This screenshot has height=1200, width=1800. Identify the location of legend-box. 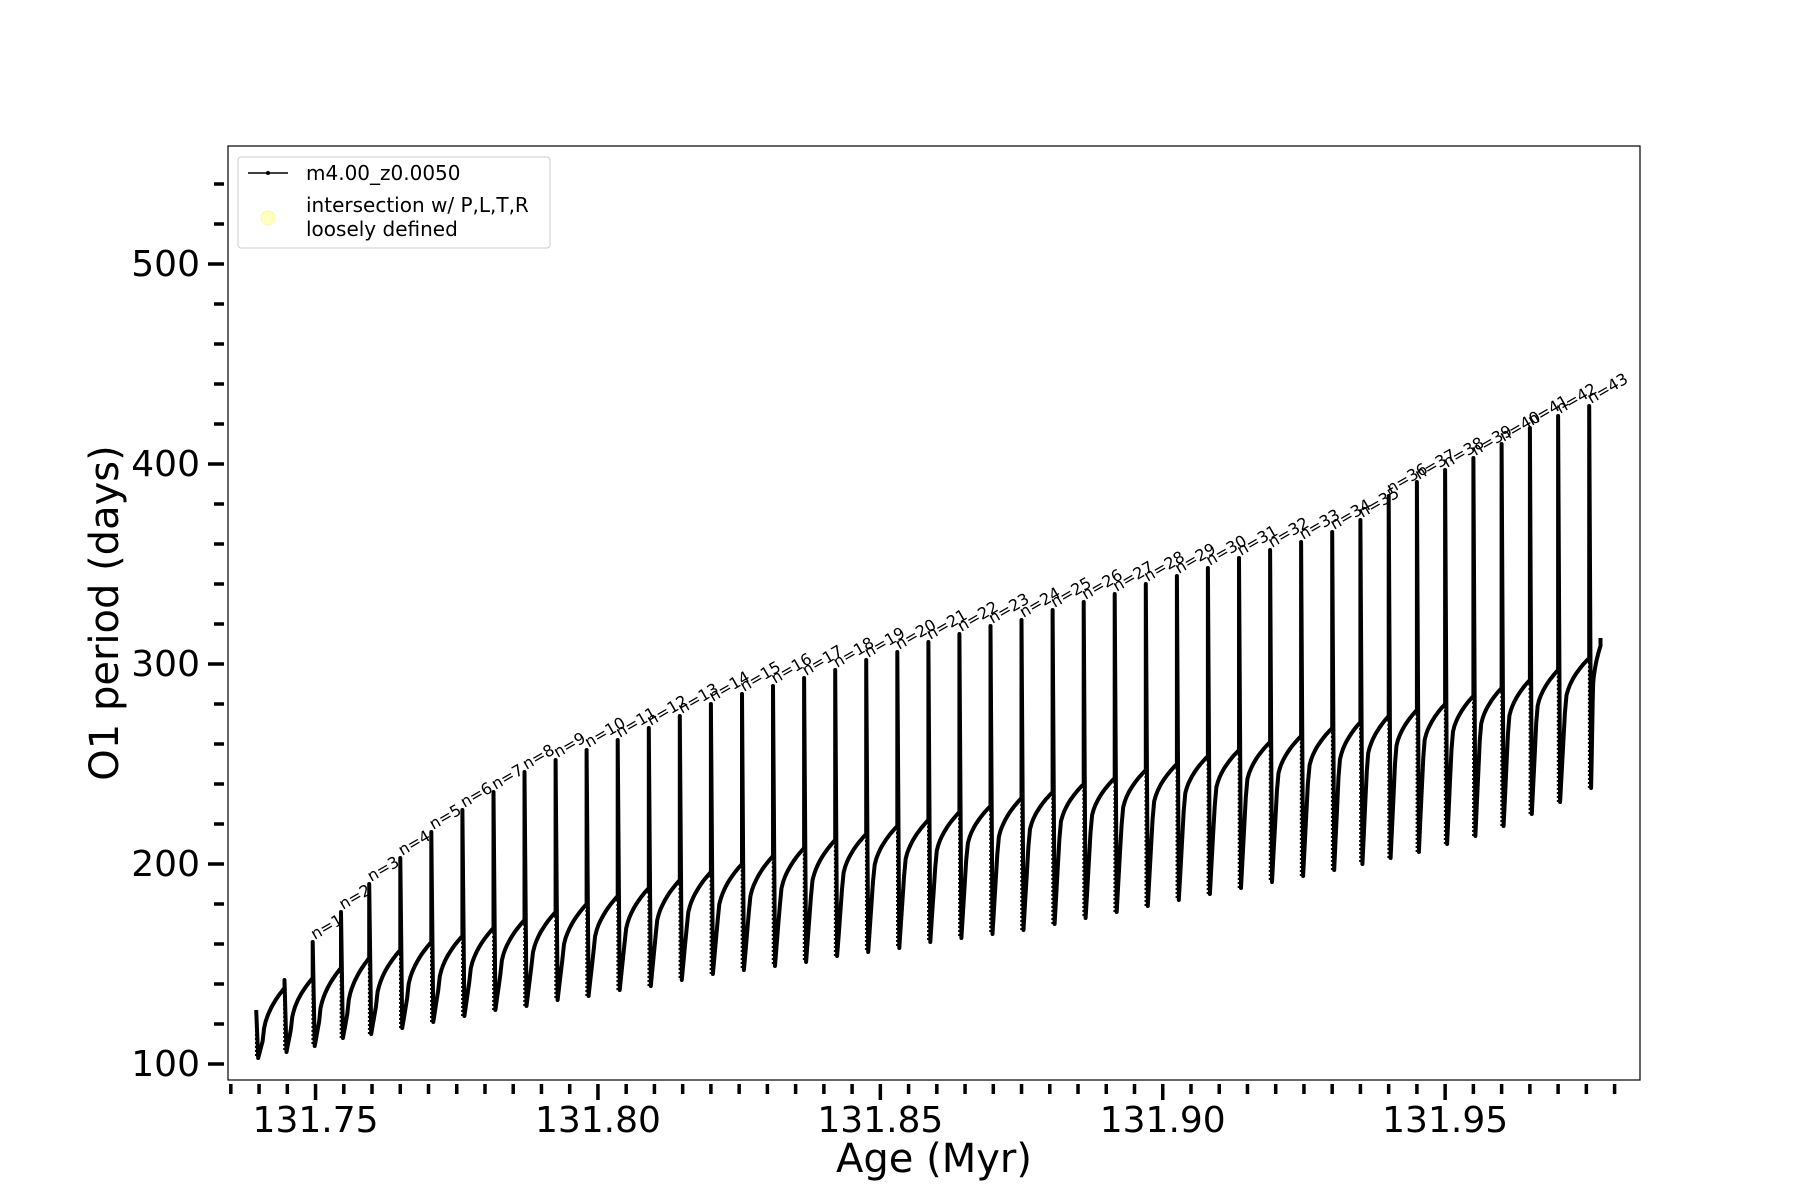
(394, 202).